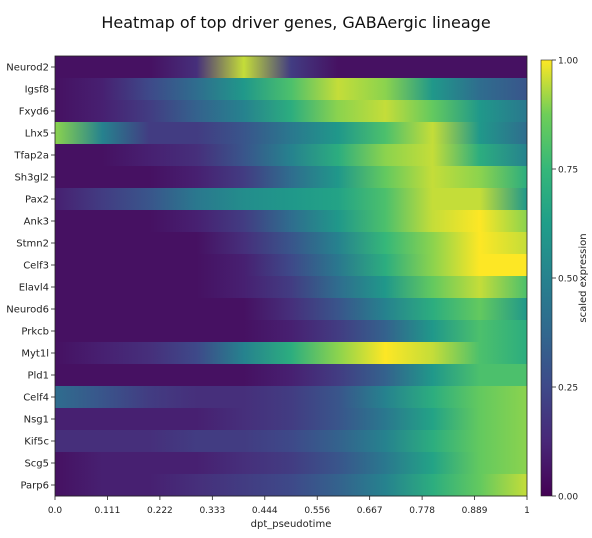 The width and height of the screenshot is (592, 538). I want to click on x-tick-label: 0.111, so click(108, 511).